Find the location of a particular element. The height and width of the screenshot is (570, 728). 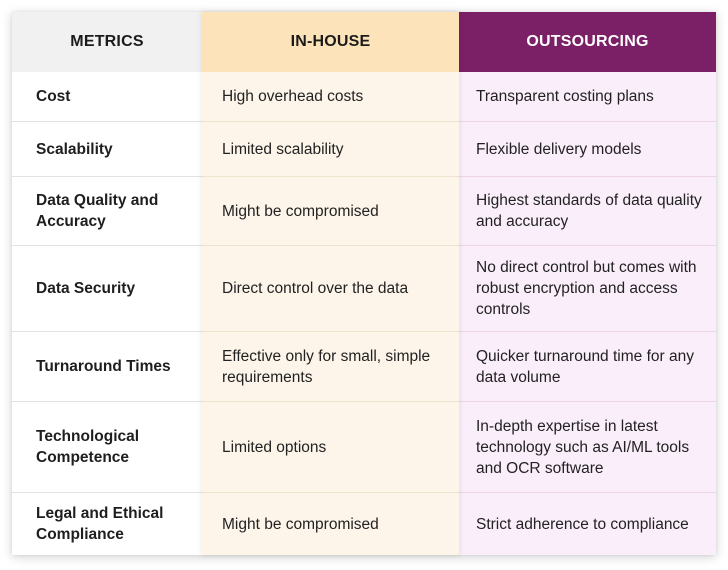

metric-cell-cost: Cost is located at coordinates (53, 96).